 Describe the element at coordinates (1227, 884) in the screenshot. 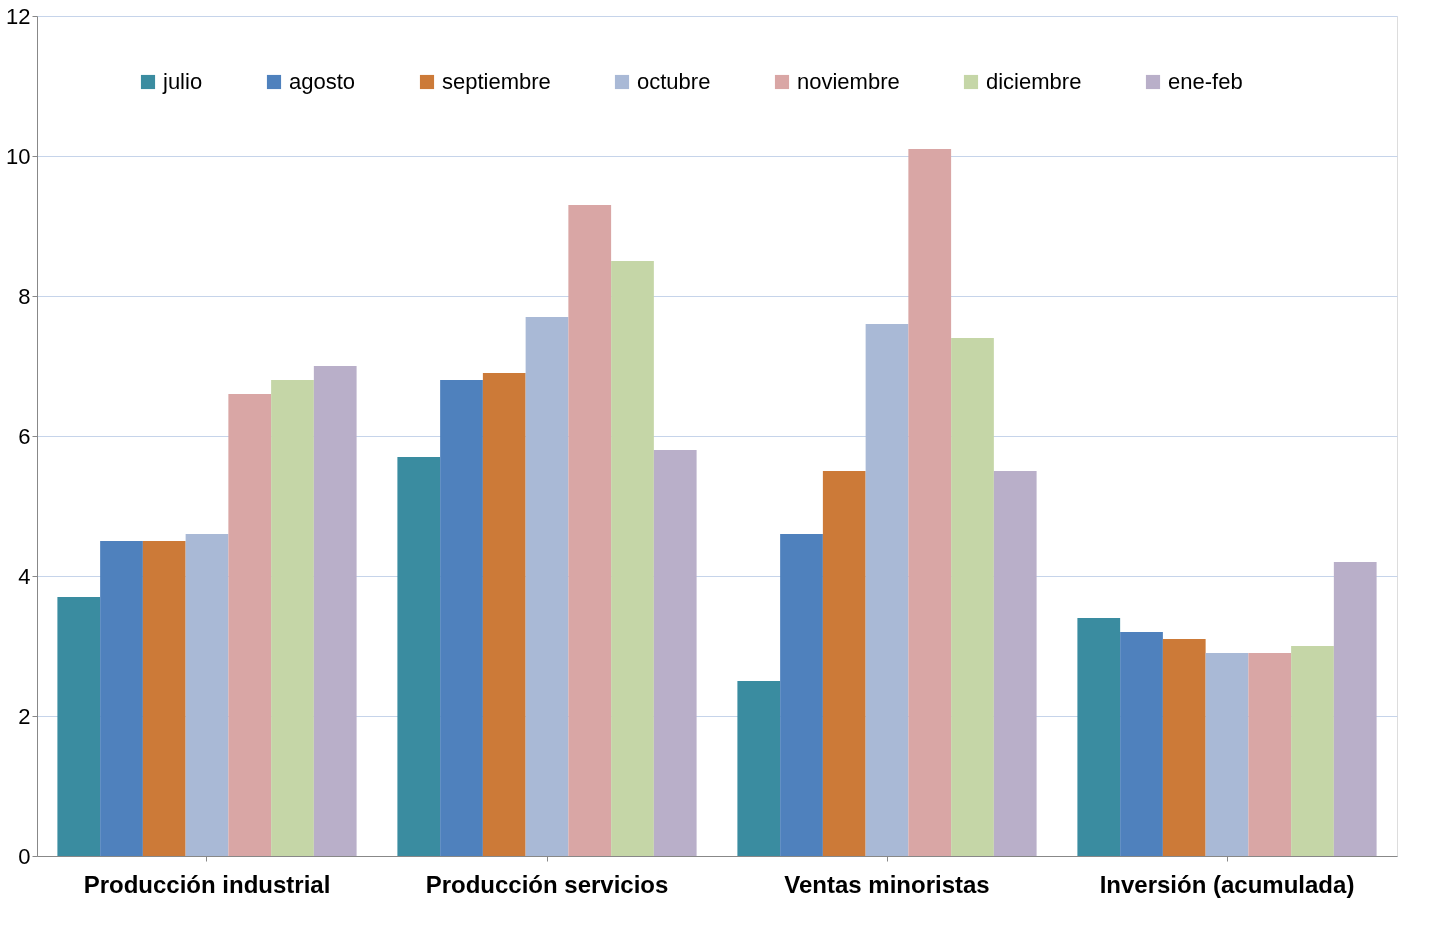

I see `x-tick-label: Inversión (acumulada)` at that location.